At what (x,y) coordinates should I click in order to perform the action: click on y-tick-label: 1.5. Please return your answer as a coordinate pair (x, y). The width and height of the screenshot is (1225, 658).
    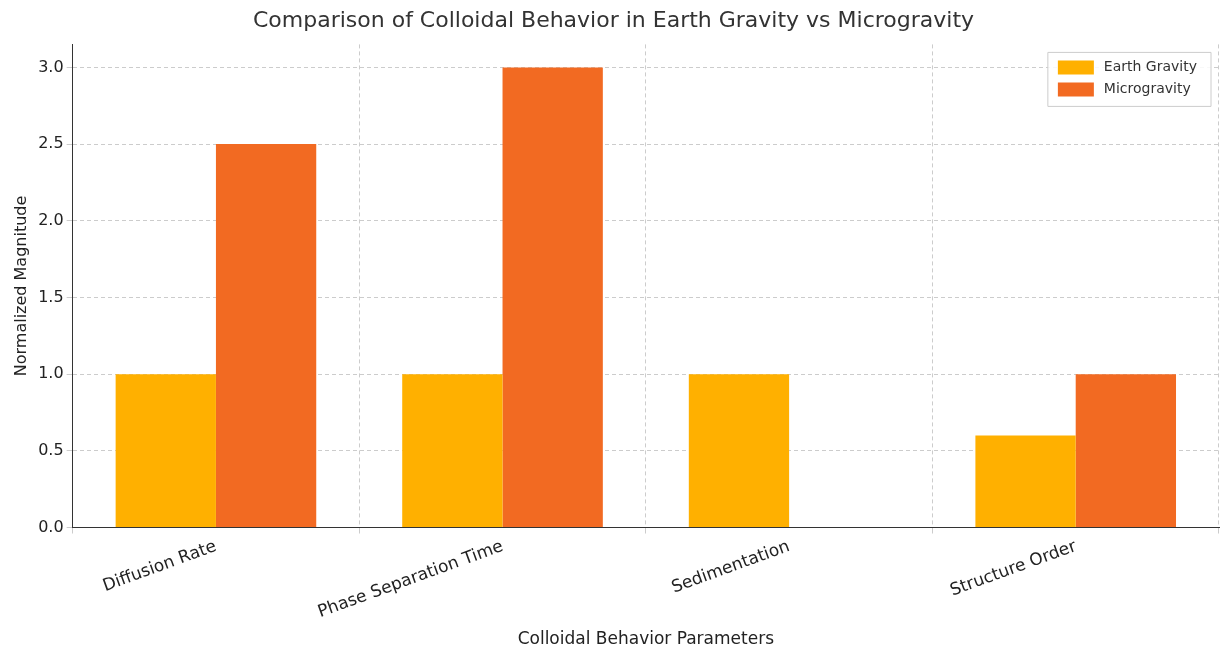
    Looking at the image, I should click on (51, 296).